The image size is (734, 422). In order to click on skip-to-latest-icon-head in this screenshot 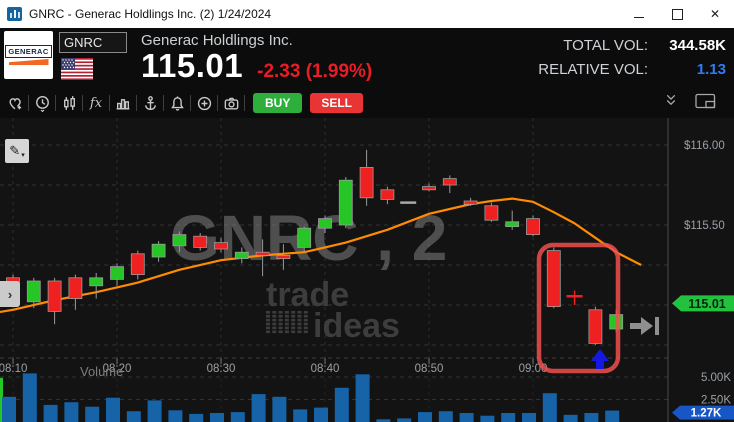, I will do `click(647, 326)`.